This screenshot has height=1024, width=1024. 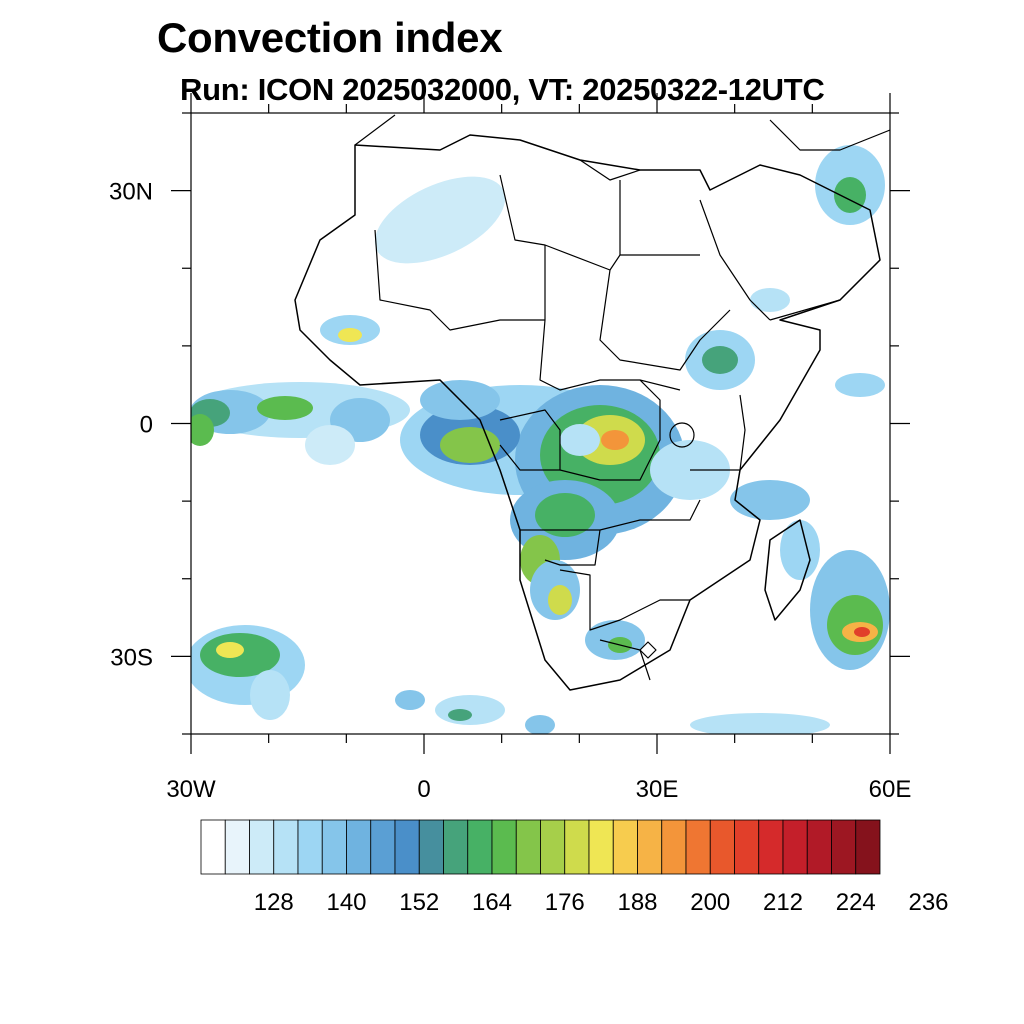 I want to click on colorbar-label: 140, so click(x=346, y=902).